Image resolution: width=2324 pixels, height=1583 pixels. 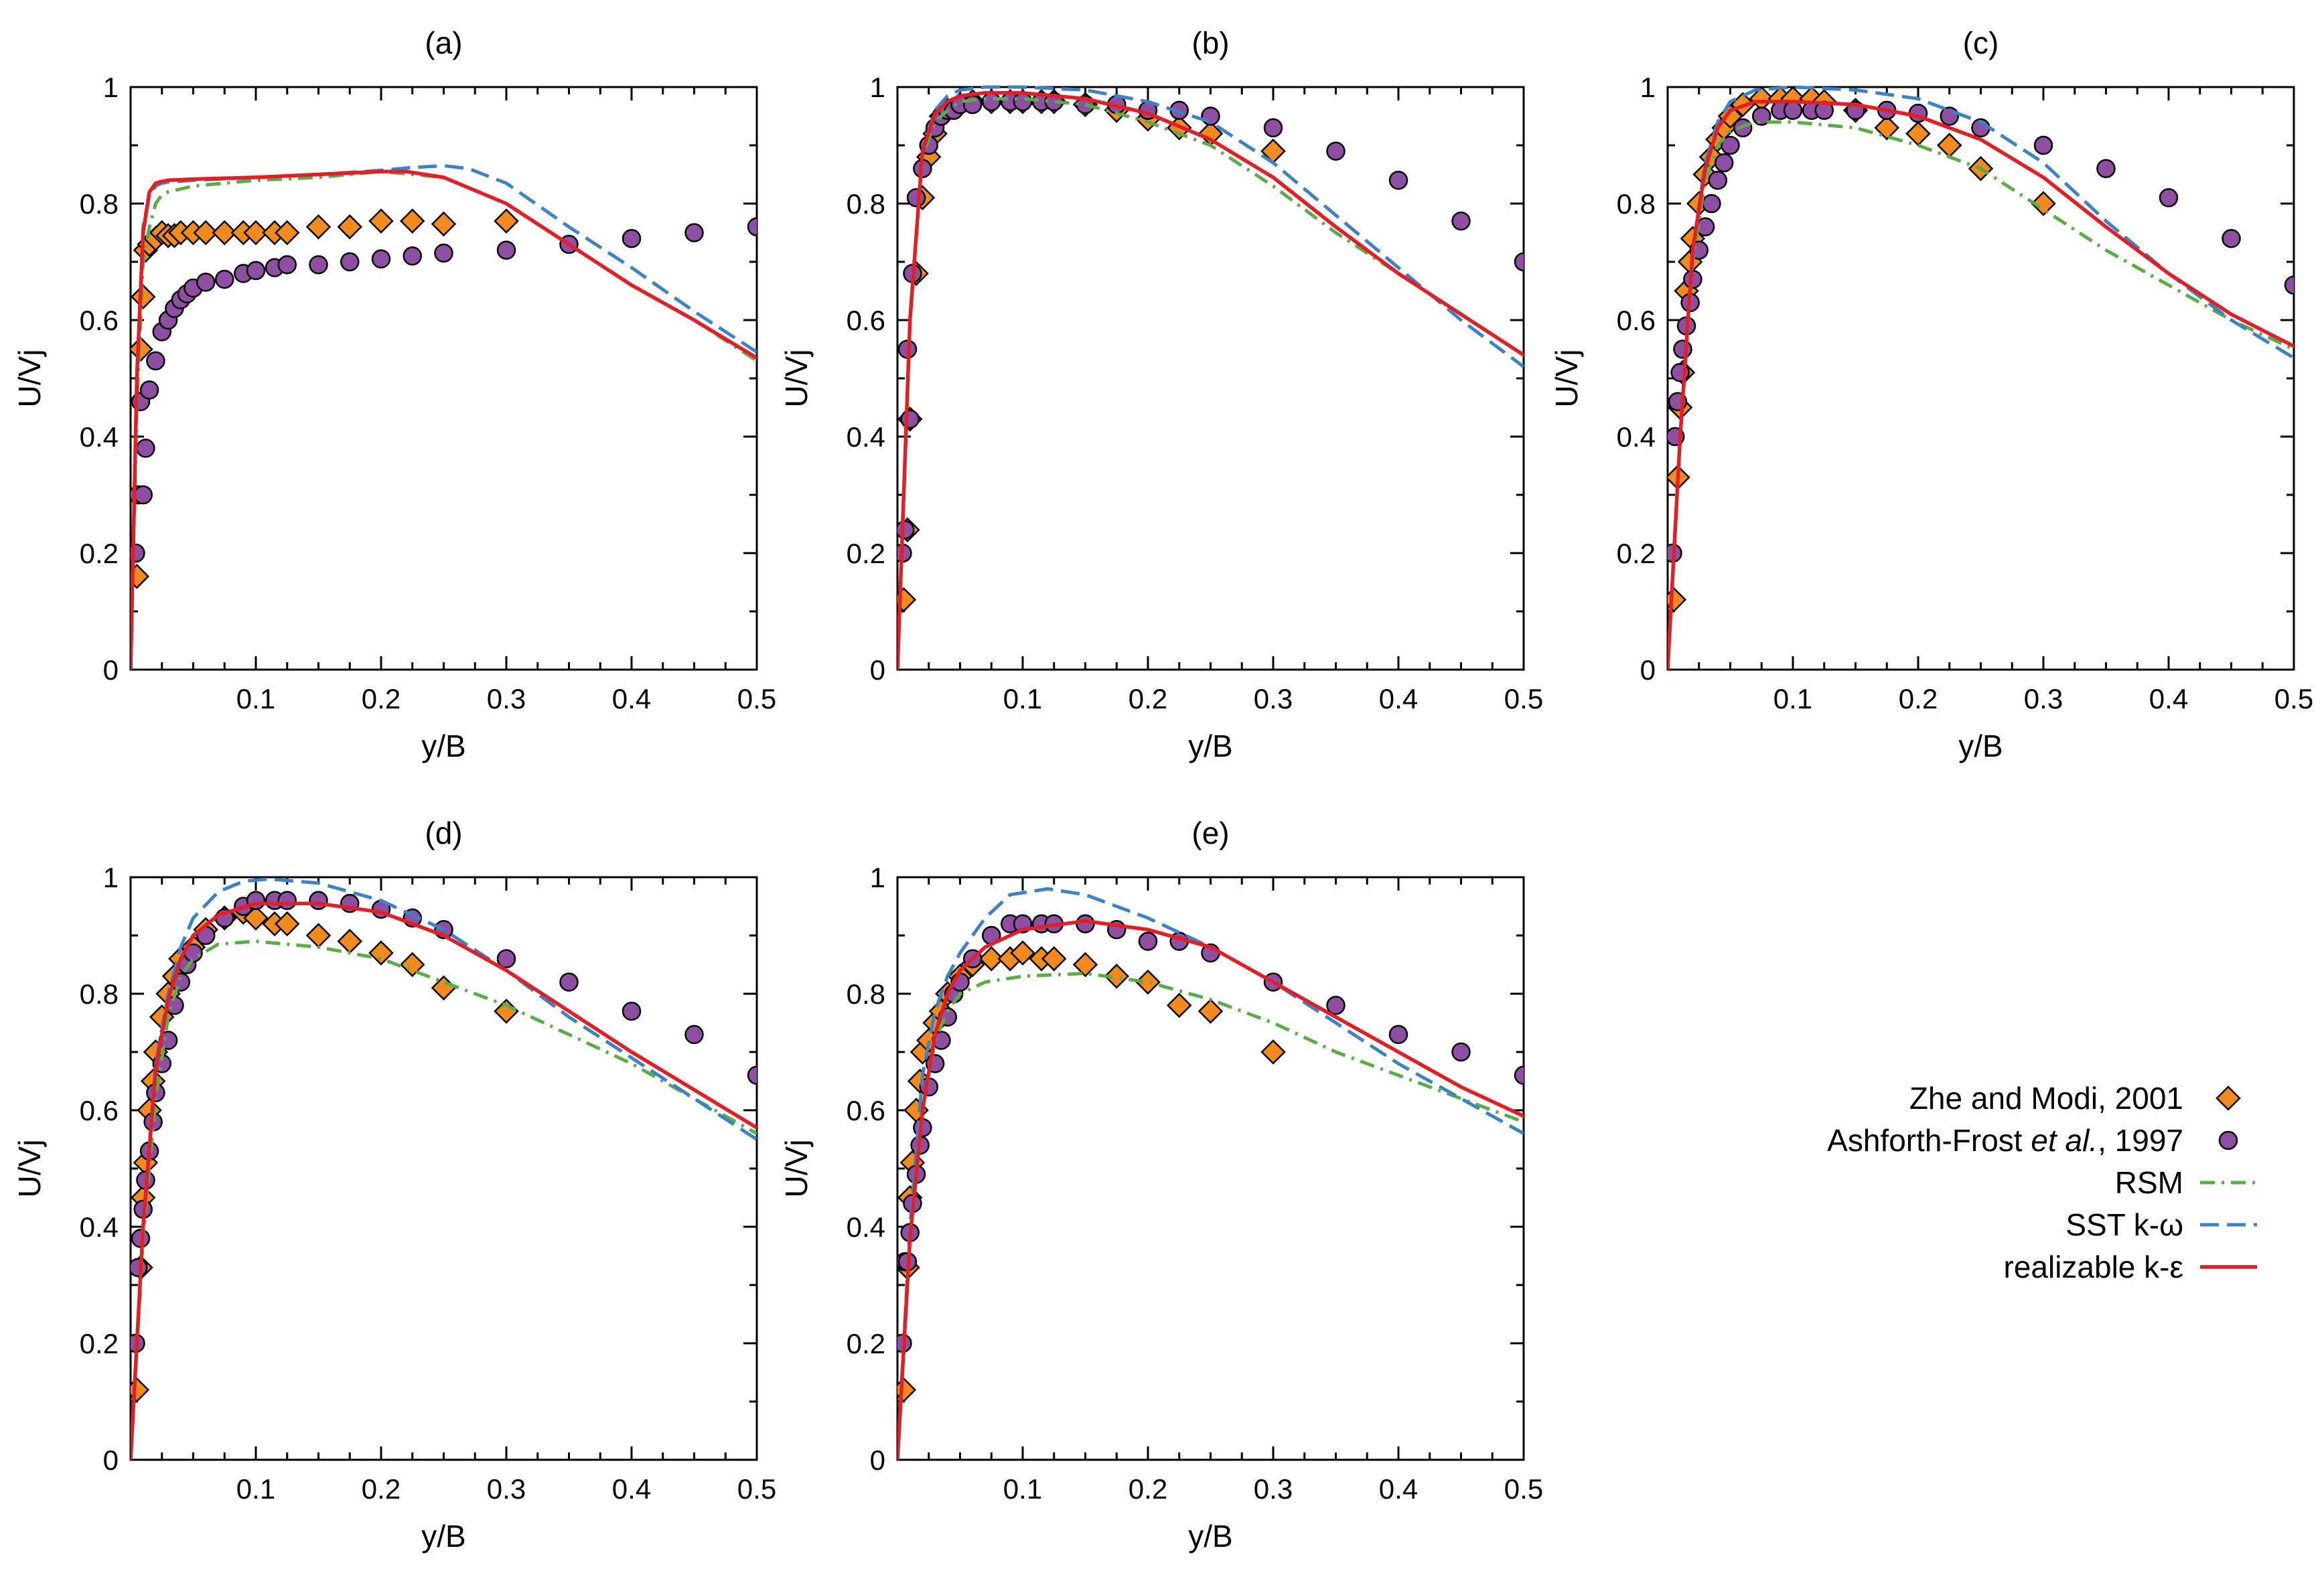 I want to click on panel-title: (e), so click(x=1210, y=833).